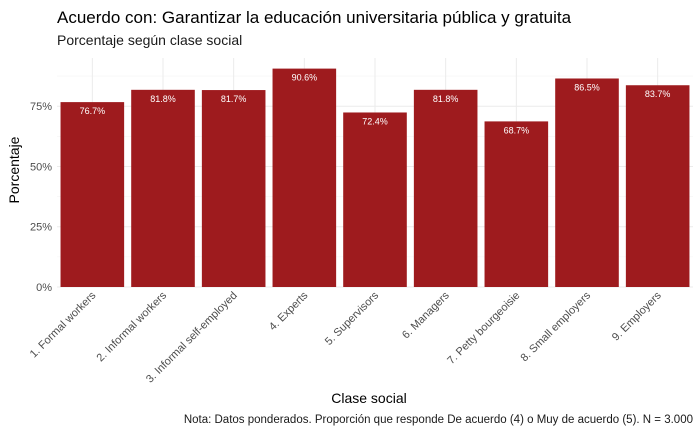  Describe the element at coordinates (14, 169) in the screenshot. I see `y-axis-title: Porcentaje` at that location.